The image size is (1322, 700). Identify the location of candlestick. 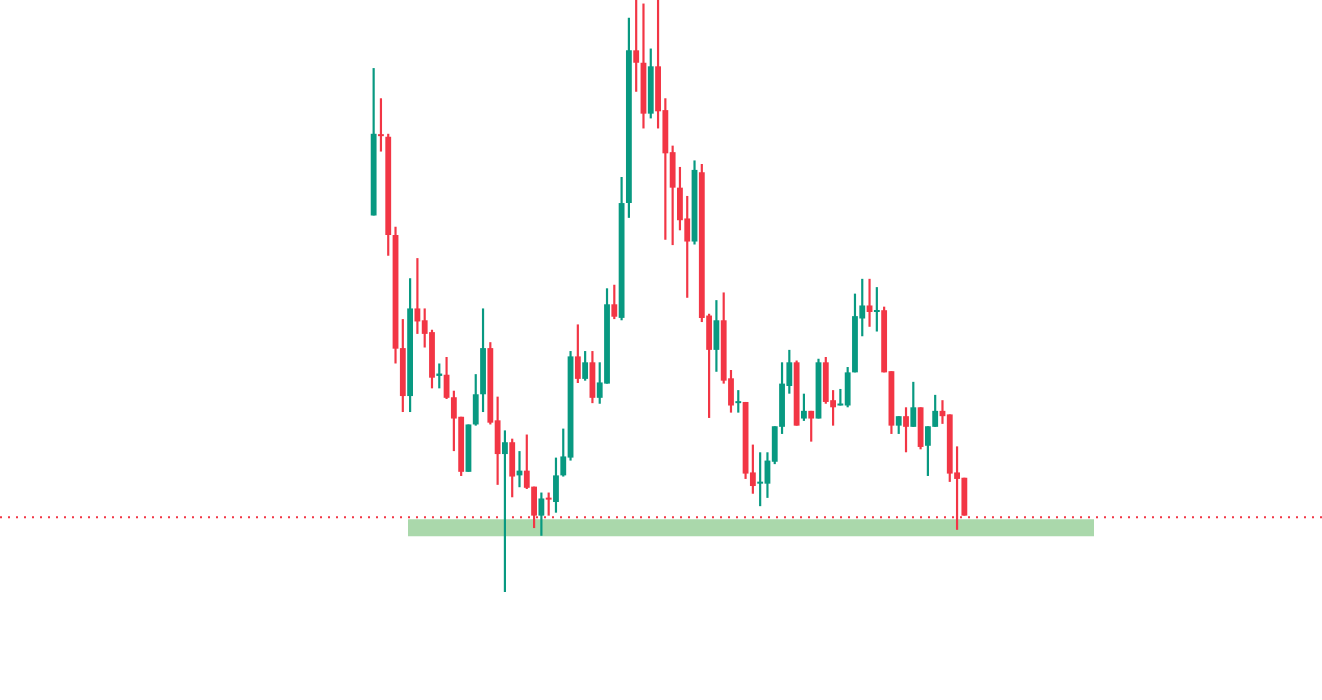
(869, 302).